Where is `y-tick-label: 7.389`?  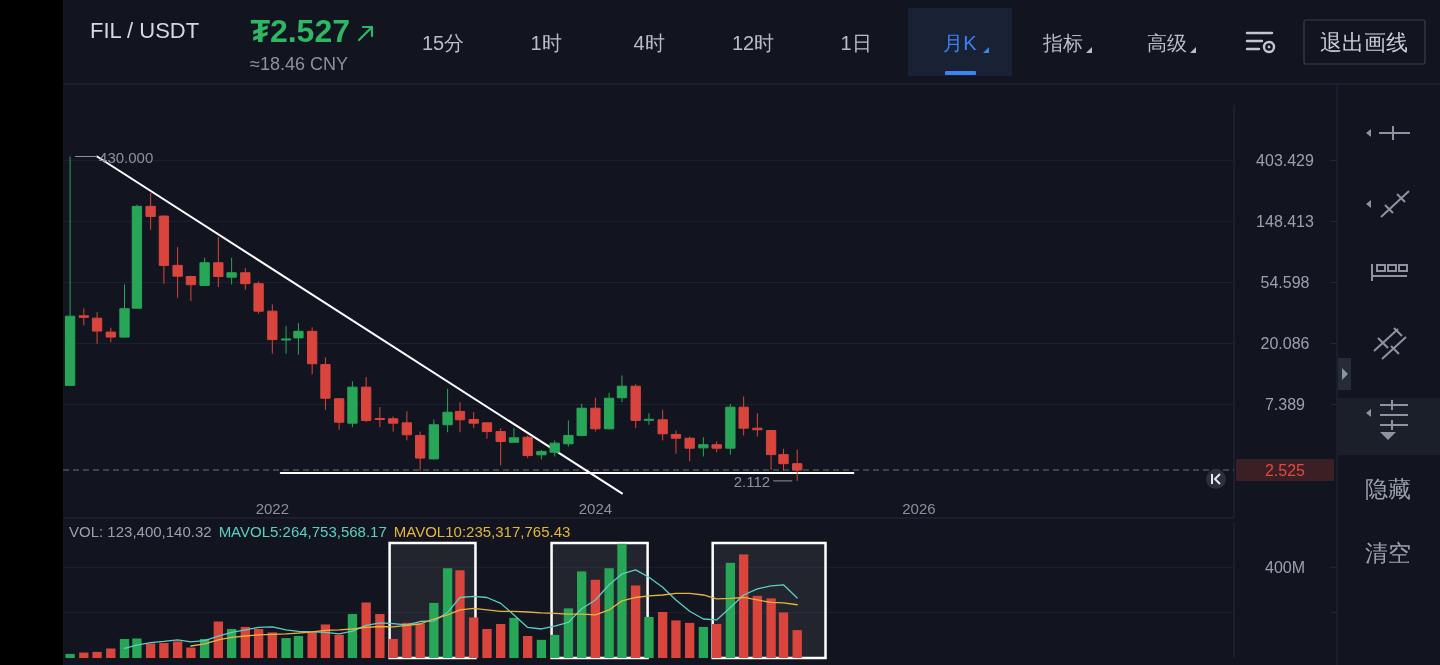
y-tick-label: 7.389 is located at coordinates (1285, 404).